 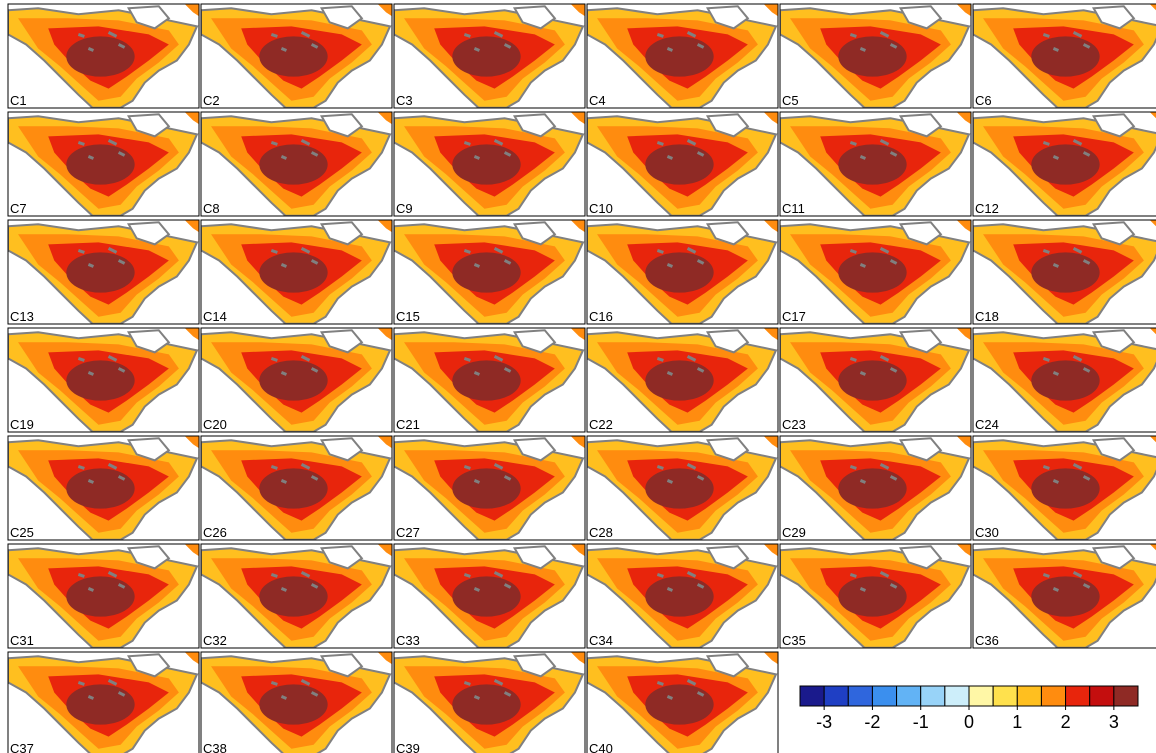 I want to click on panel-label: C8, so click(x=211, y=208).